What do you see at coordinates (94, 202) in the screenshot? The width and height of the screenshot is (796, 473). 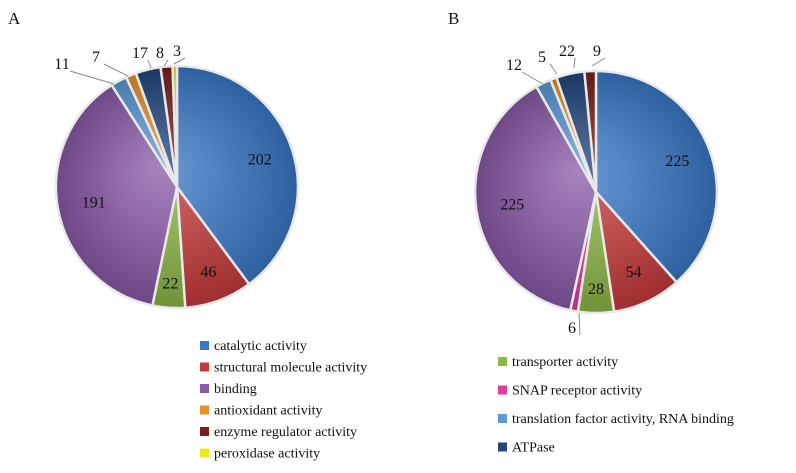 I see `slice-label-binding: 191` at bounding box center [94, 202].